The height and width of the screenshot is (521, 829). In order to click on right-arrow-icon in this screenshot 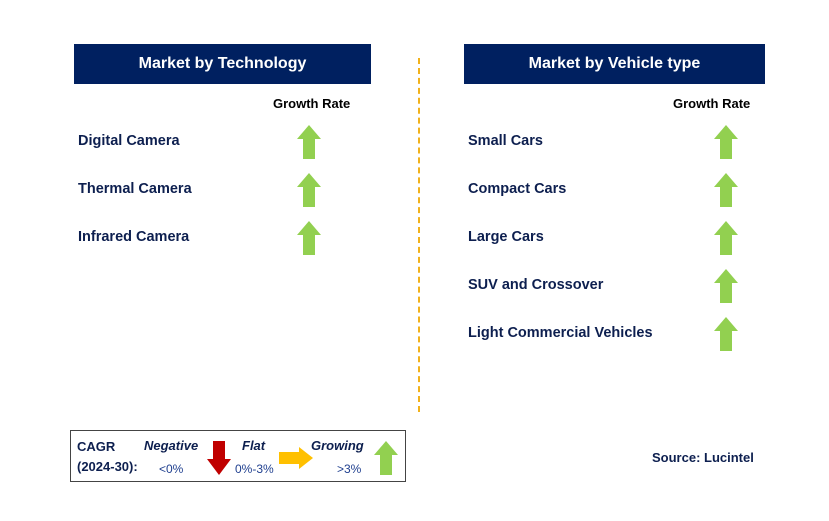, I will do `click(296, 458)`.